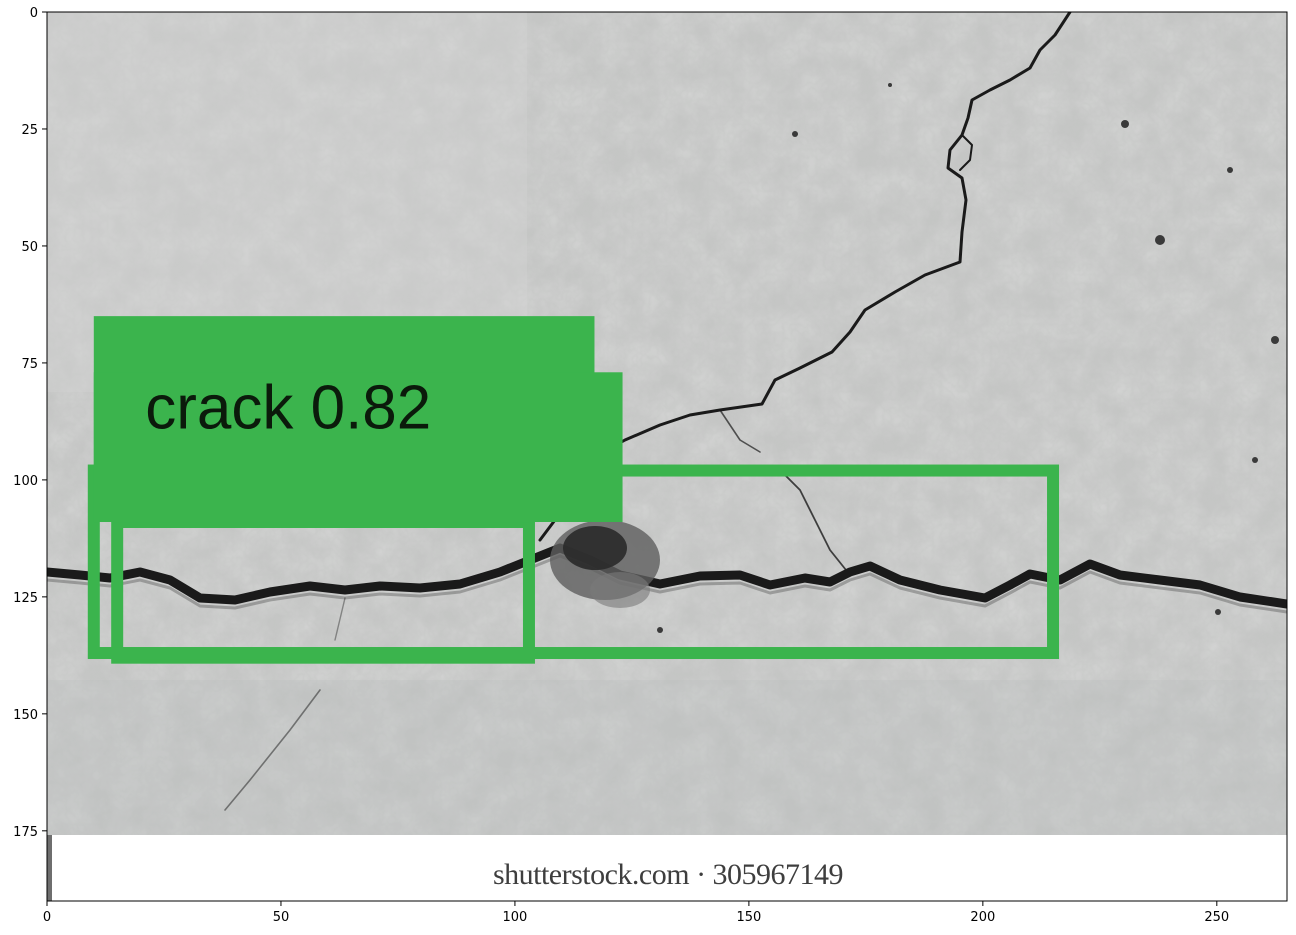 The height and width of the screenshot is (935, 1296). I want to click on x-axis: 0 50 100 150 200 250, so click(636, 913).